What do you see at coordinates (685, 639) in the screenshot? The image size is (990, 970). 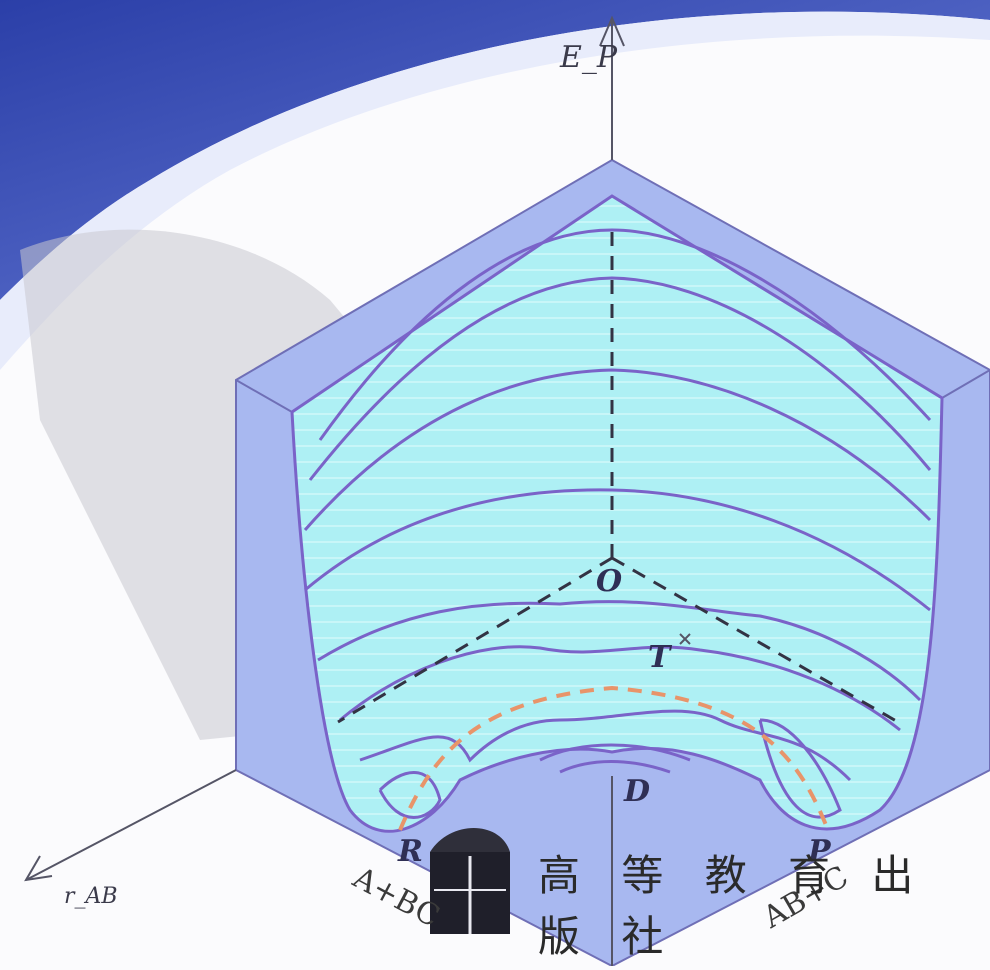 I see `transition-state-marker` at bounding box center [685, 639].